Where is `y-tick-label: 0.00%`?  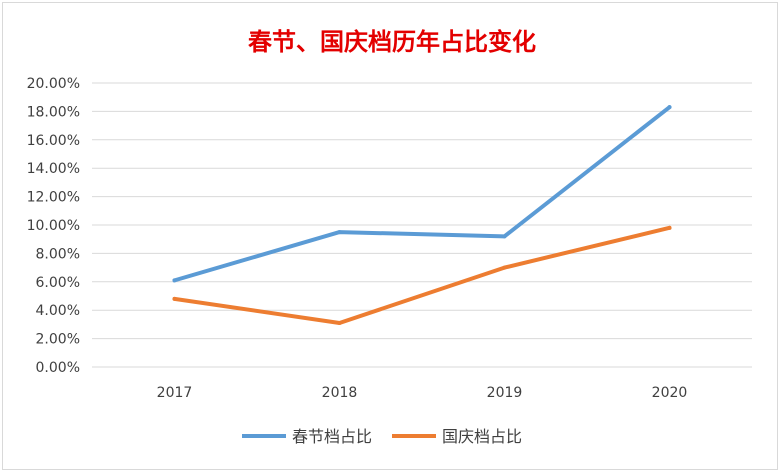
y-tick-label: 0.00% is located at coordinates (58, 368).